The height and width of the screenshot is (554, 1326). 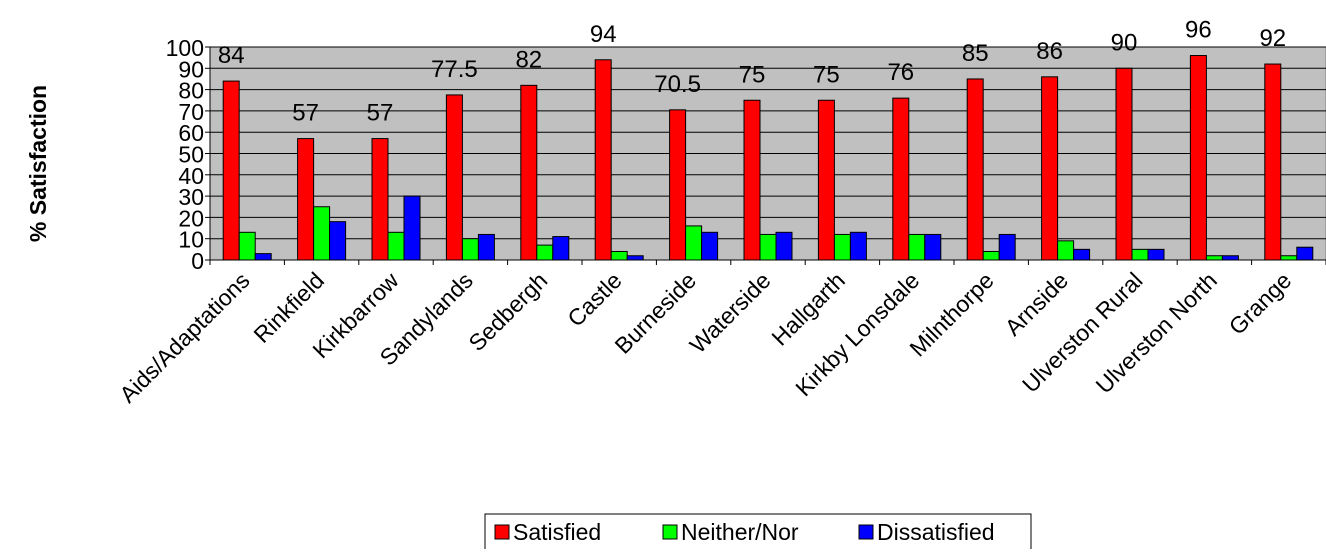 What do you see at coordinates (231, 55) in the screenshot?
I see `data-label: 84` at bounding box center [231, 55].